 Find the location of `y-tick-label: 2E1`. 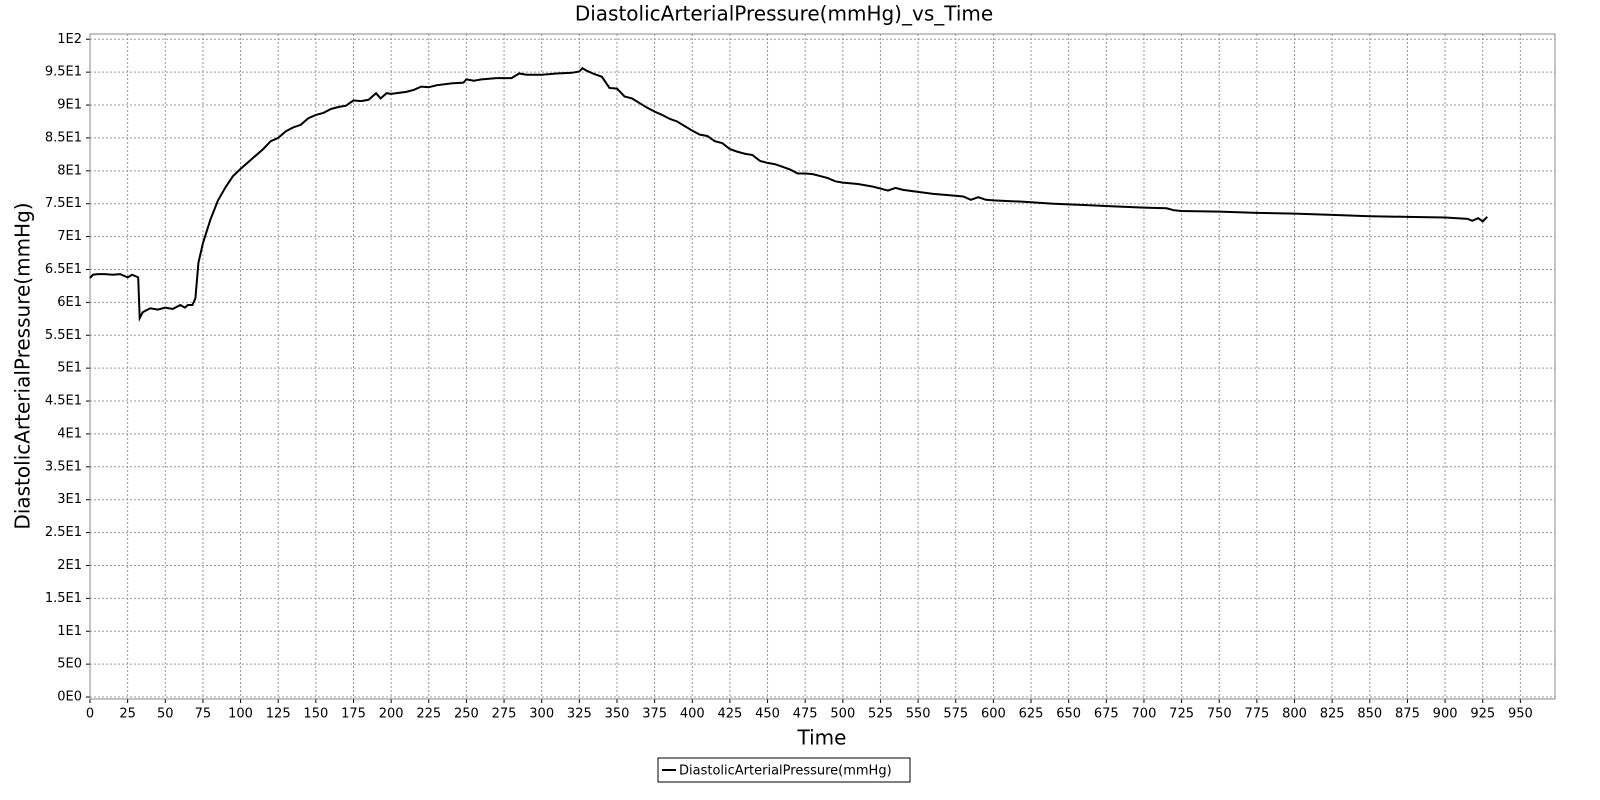

y-tick-label: 2E1 is located at coordinates (69, 565).